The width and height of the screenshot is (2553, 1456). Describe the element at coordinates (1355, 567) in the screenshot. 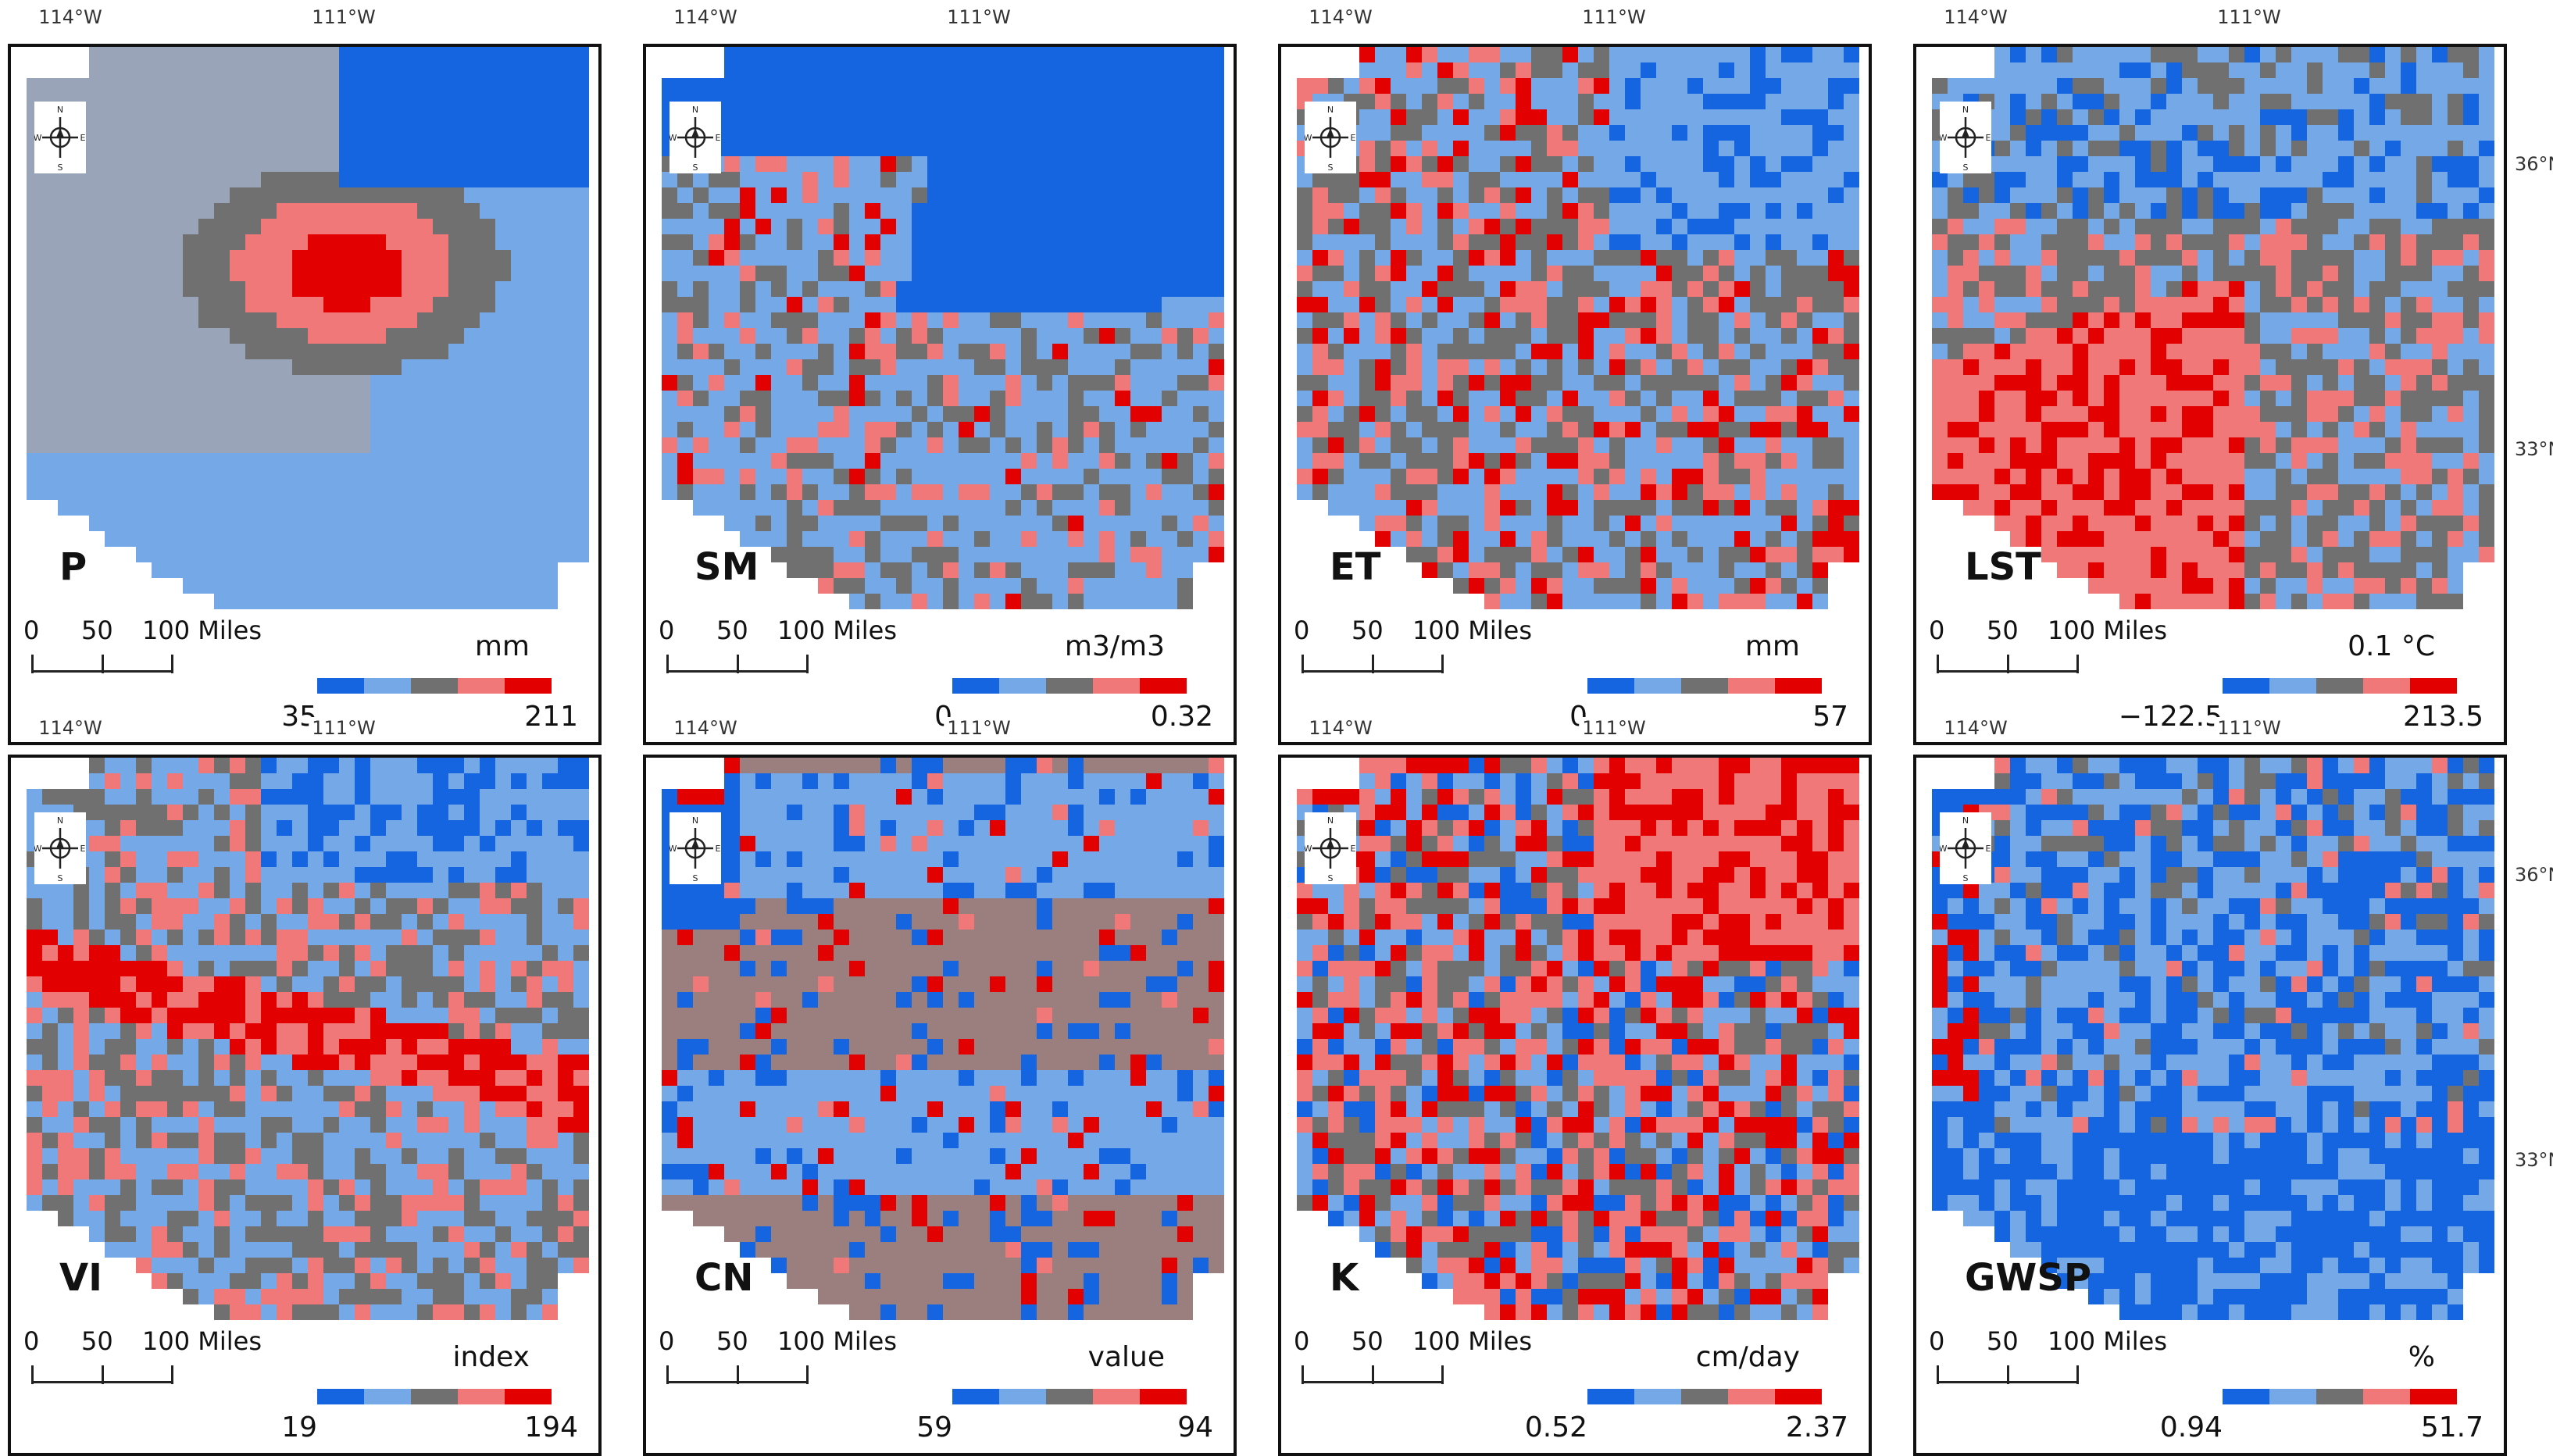

I see `variable-label: ET` at that location.